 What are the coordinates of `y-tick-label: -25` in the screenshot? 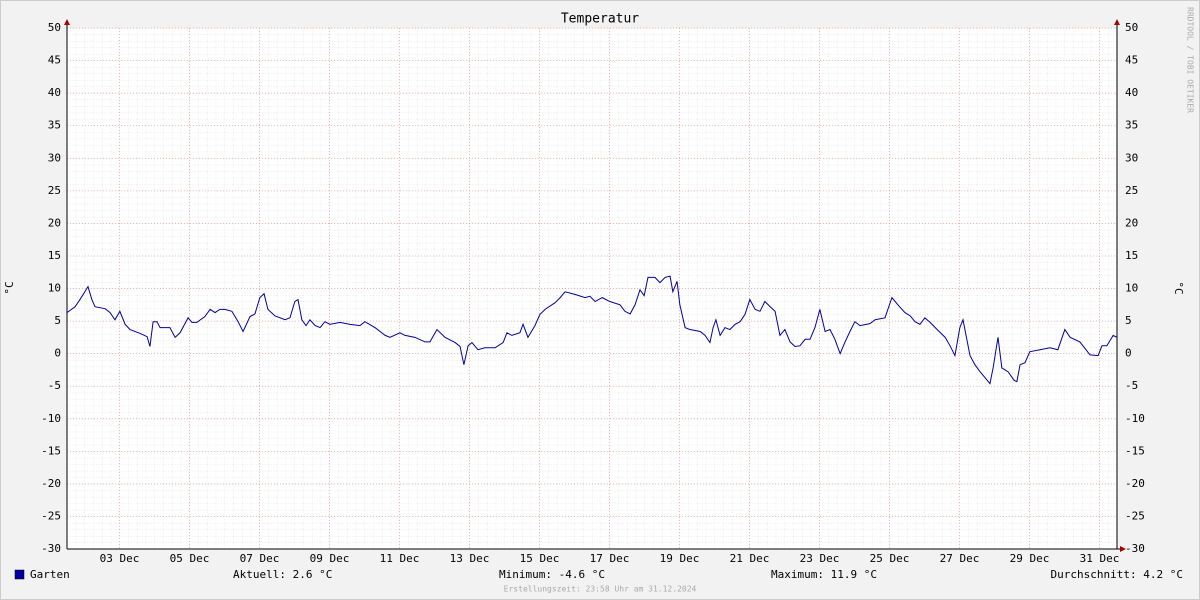 It's located at (51, 515).